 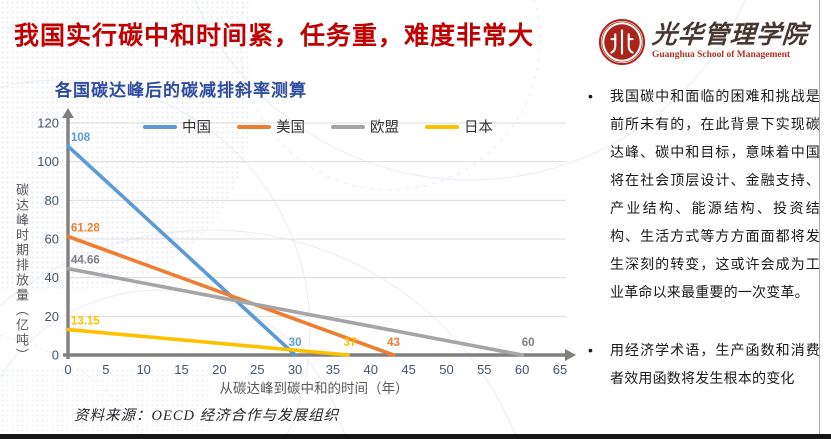 I want to click on bullet-item: • 用经济学术语，生产函数和消费者效用函数将发生根本的变化, so click(x=704, y=364).